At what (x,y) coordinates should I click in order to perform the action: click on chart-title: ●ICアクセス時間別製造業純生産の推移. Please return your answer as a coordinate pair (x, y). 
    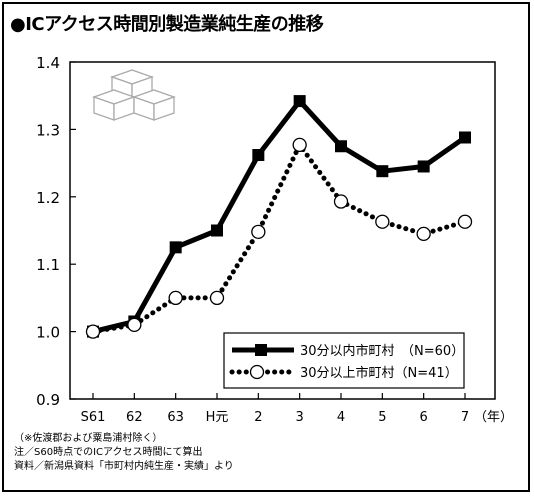
    Looking at the image, I should click on (167, 24).